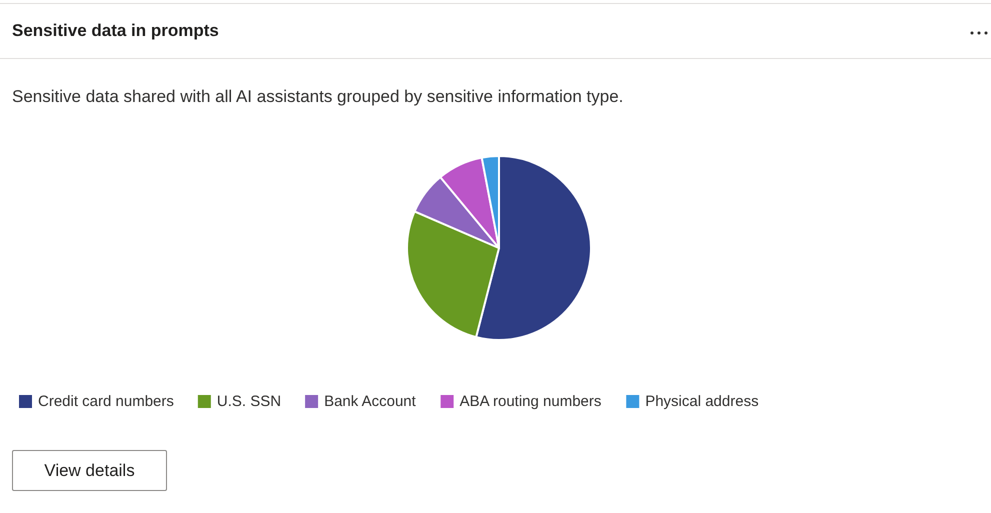  What do you see at coordinates (106, 401) in the screenshot?
I see `legend-label: Credit card numbers` at bounding box center [106, 401].